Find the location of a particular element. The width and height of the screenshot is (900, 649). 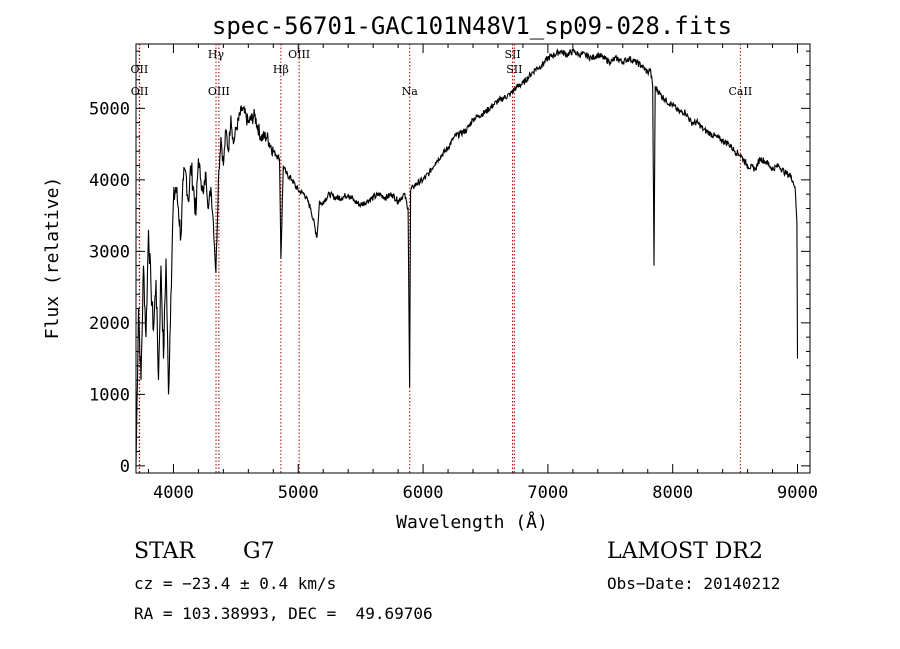

sky-coordinates: RA = 103.38993, DEC = 49.69706 is located at coordinates (283, 613).